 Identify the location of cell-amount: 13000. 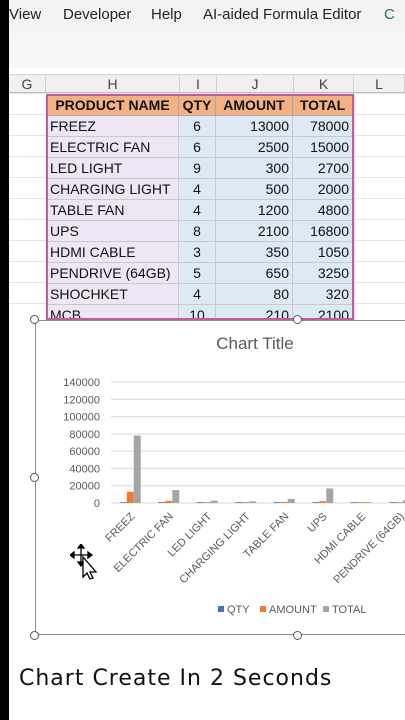
(254, 126).